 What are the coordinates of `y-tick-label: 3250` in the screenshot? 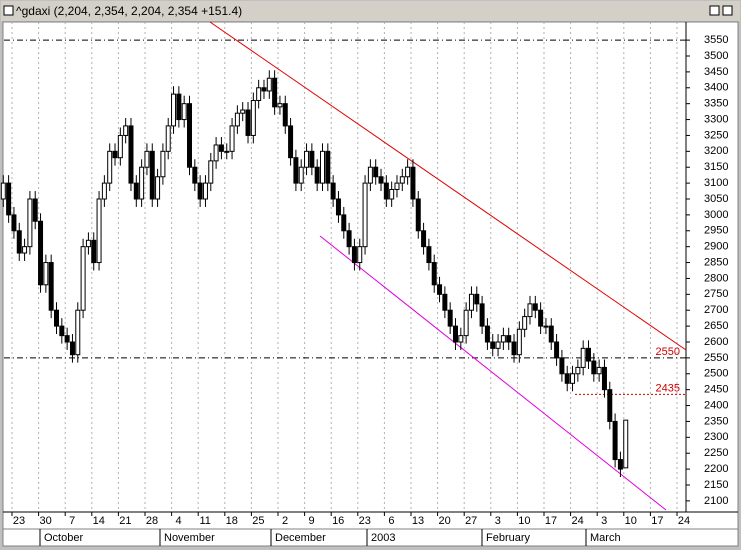 It's located at (716, 135).